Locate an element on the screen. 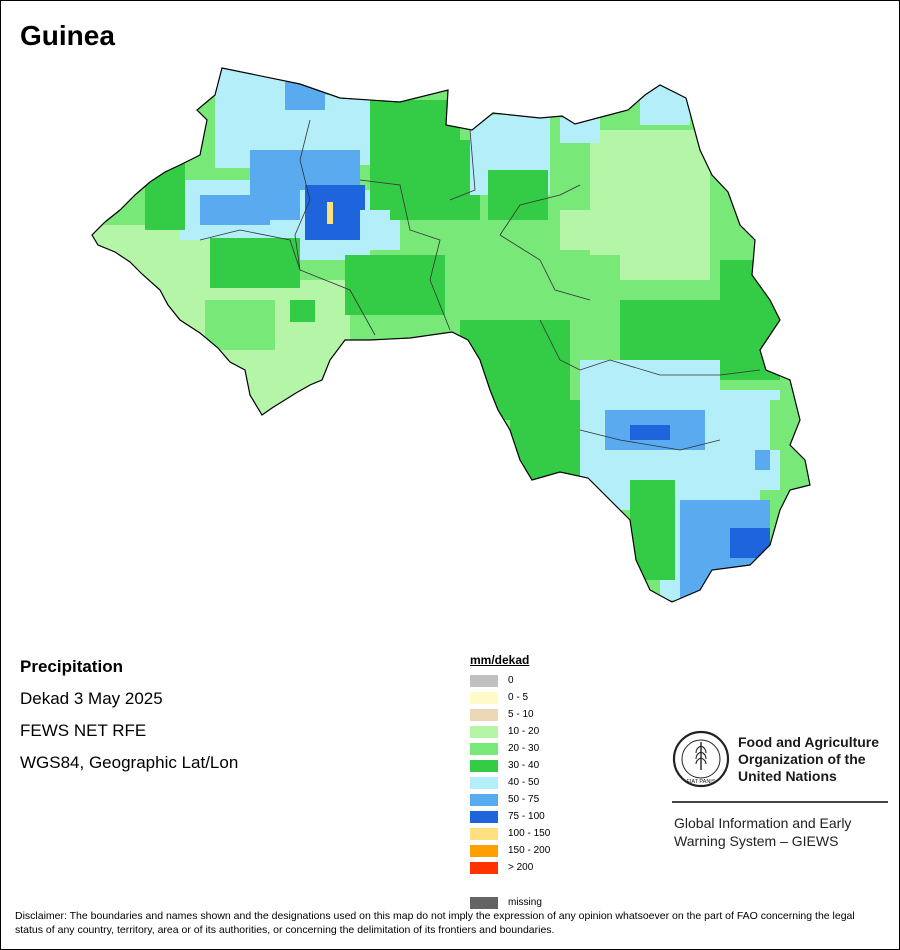  legend-row: 20 - 30 is located at coordinates (504, 749).